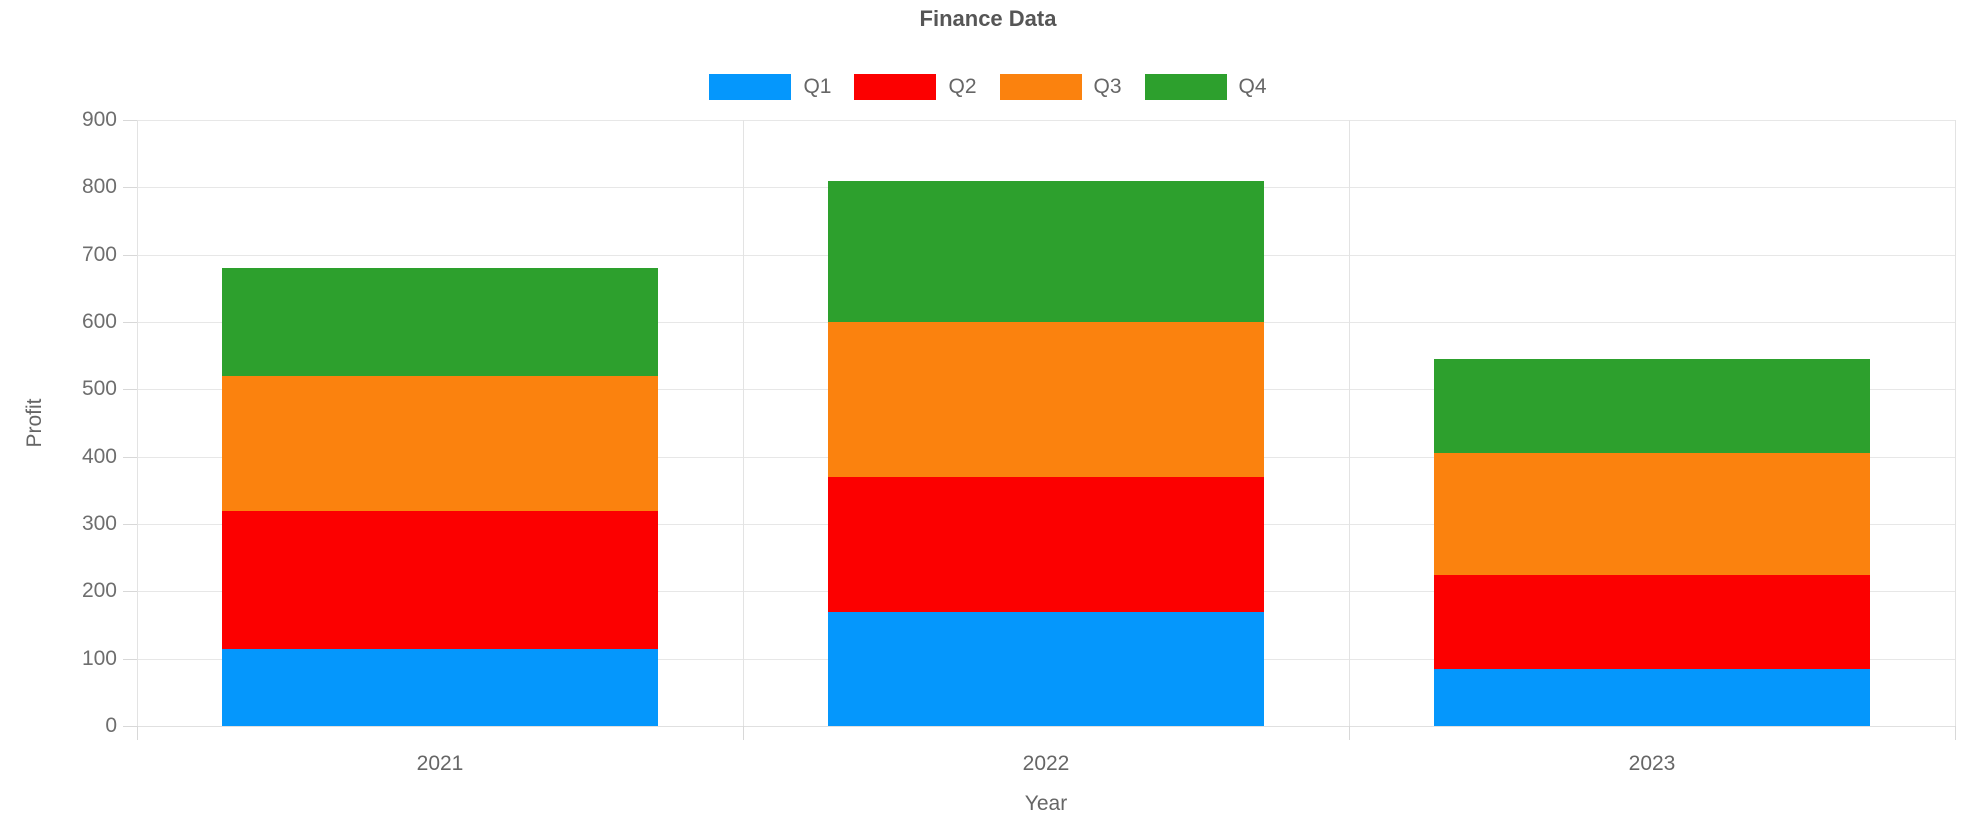 Image resolution: width=1976 pixels, height=830 pixels. I want to click on legend-item-q2: Q2, so click(915, 87).